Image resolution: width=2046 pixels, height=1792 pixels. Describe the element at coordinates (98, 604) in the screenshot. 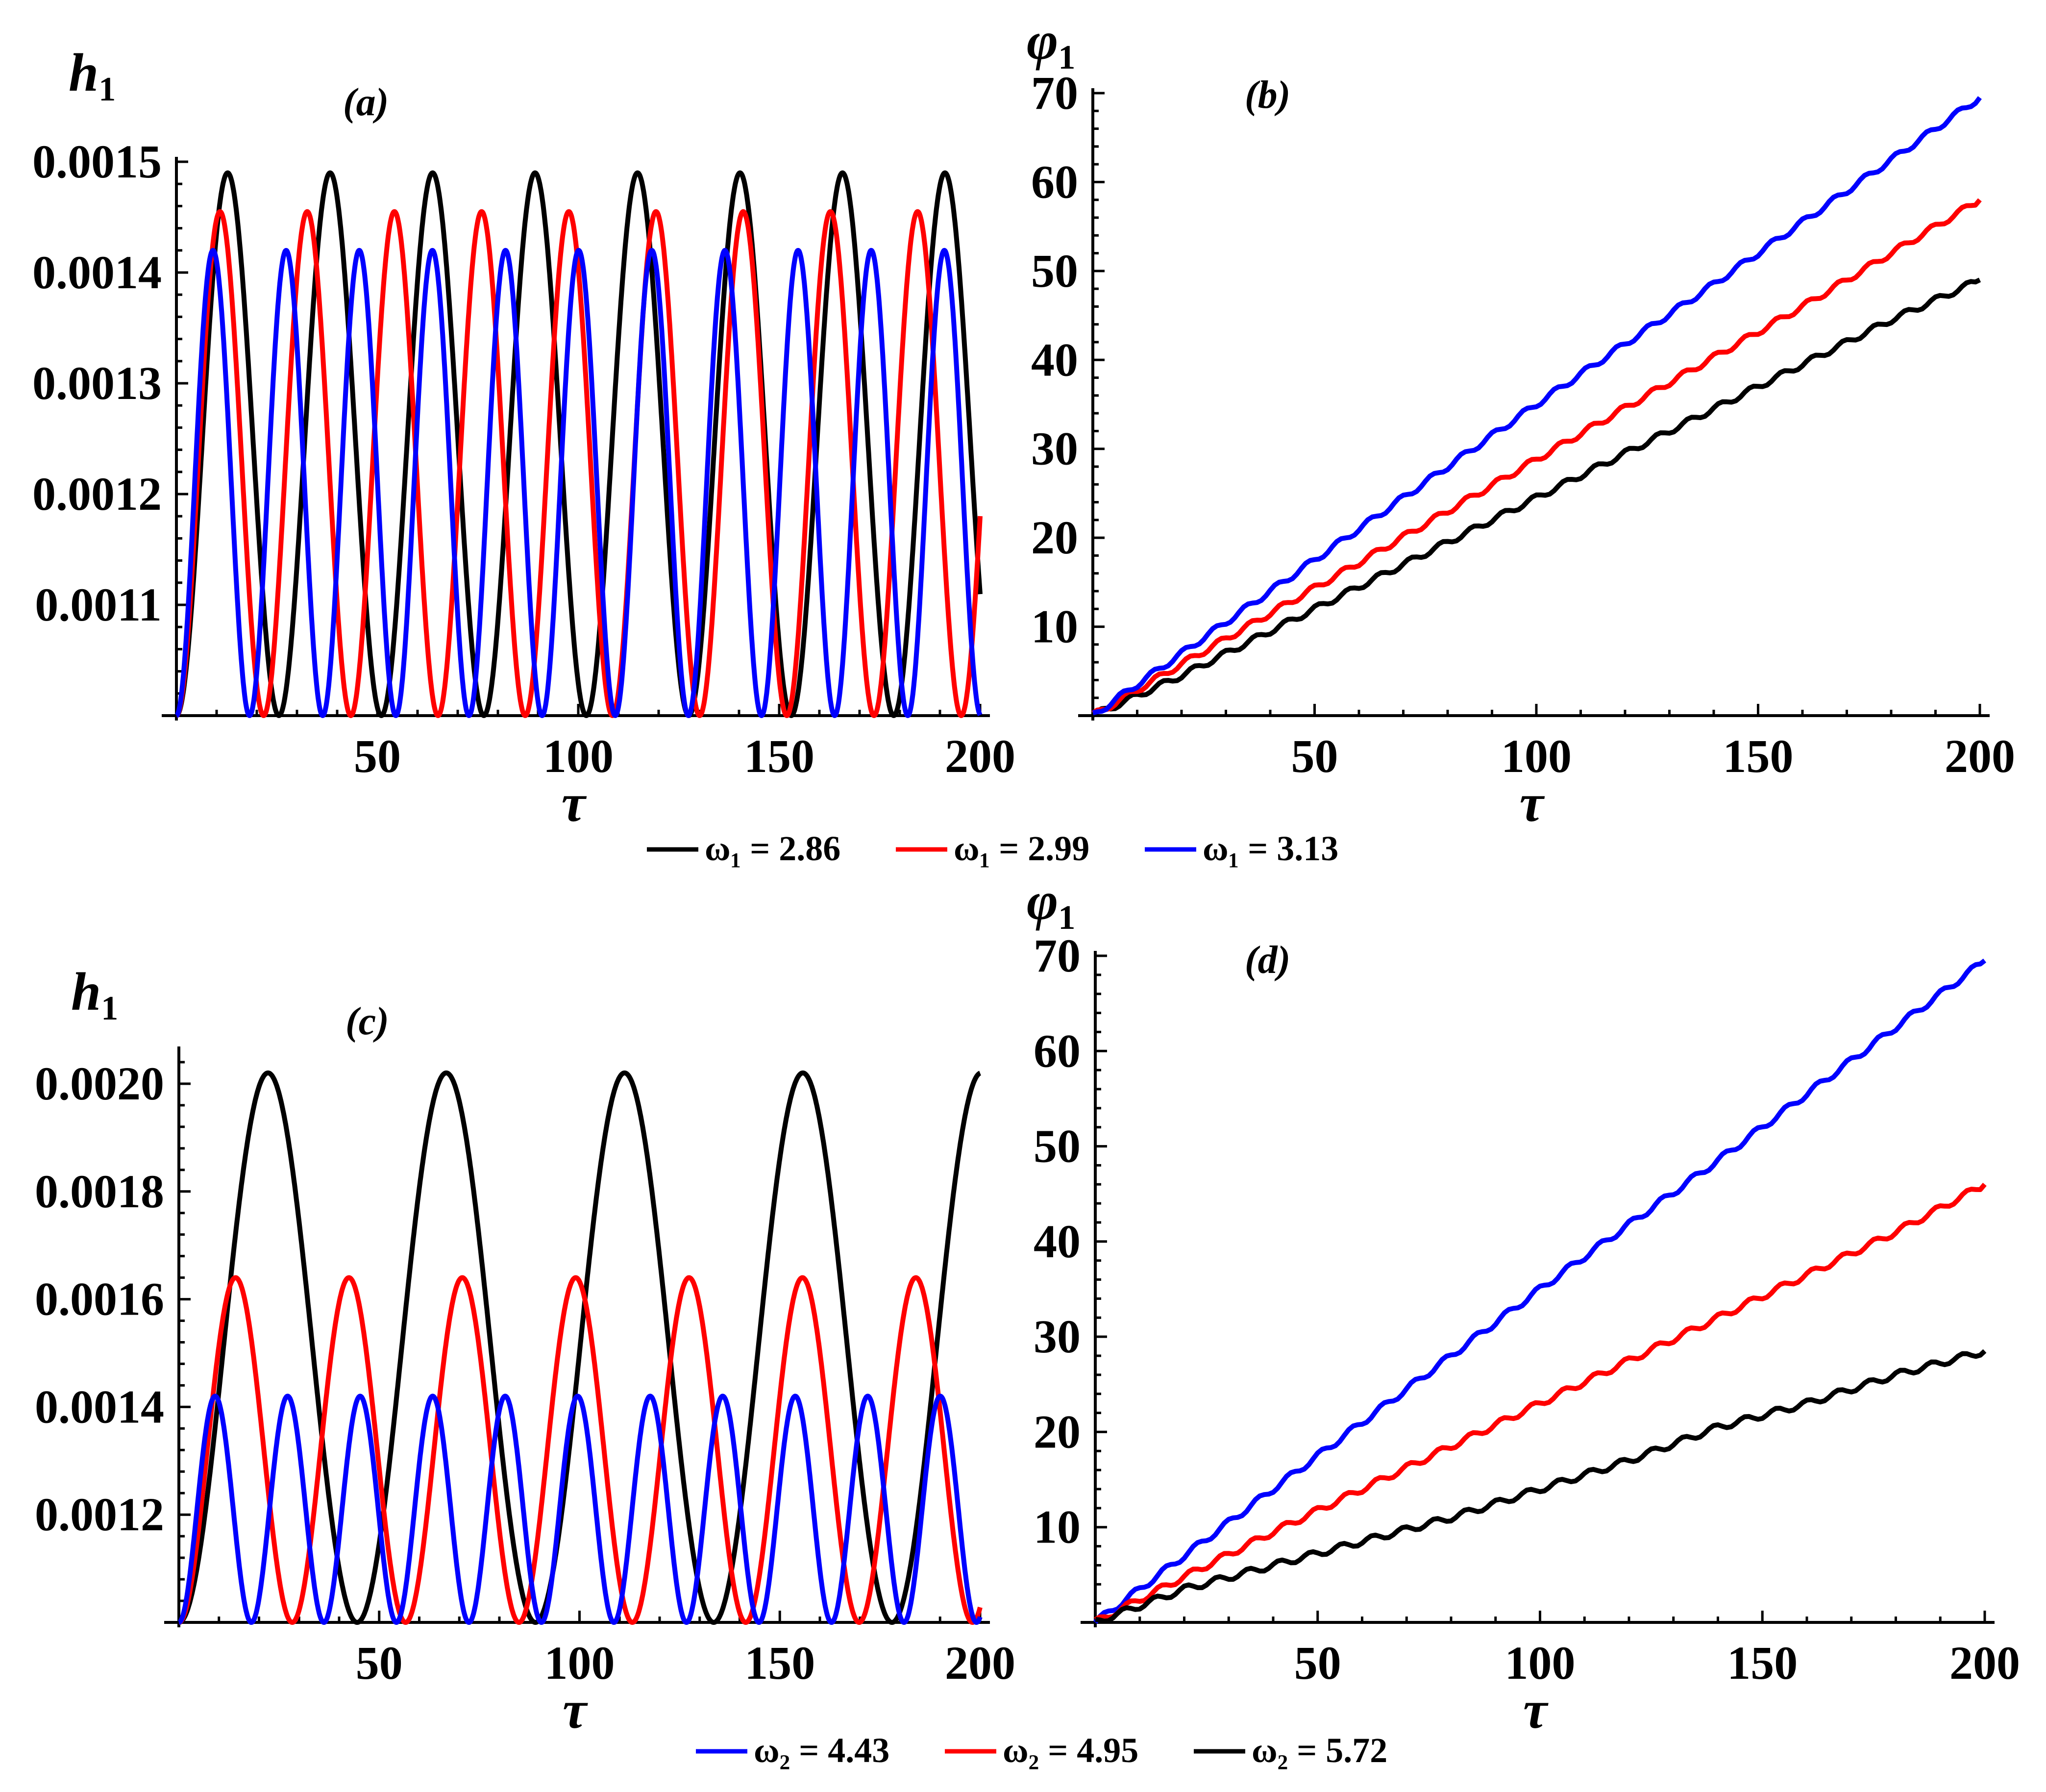

I see `y-tick-label: 0.0011` at that location.